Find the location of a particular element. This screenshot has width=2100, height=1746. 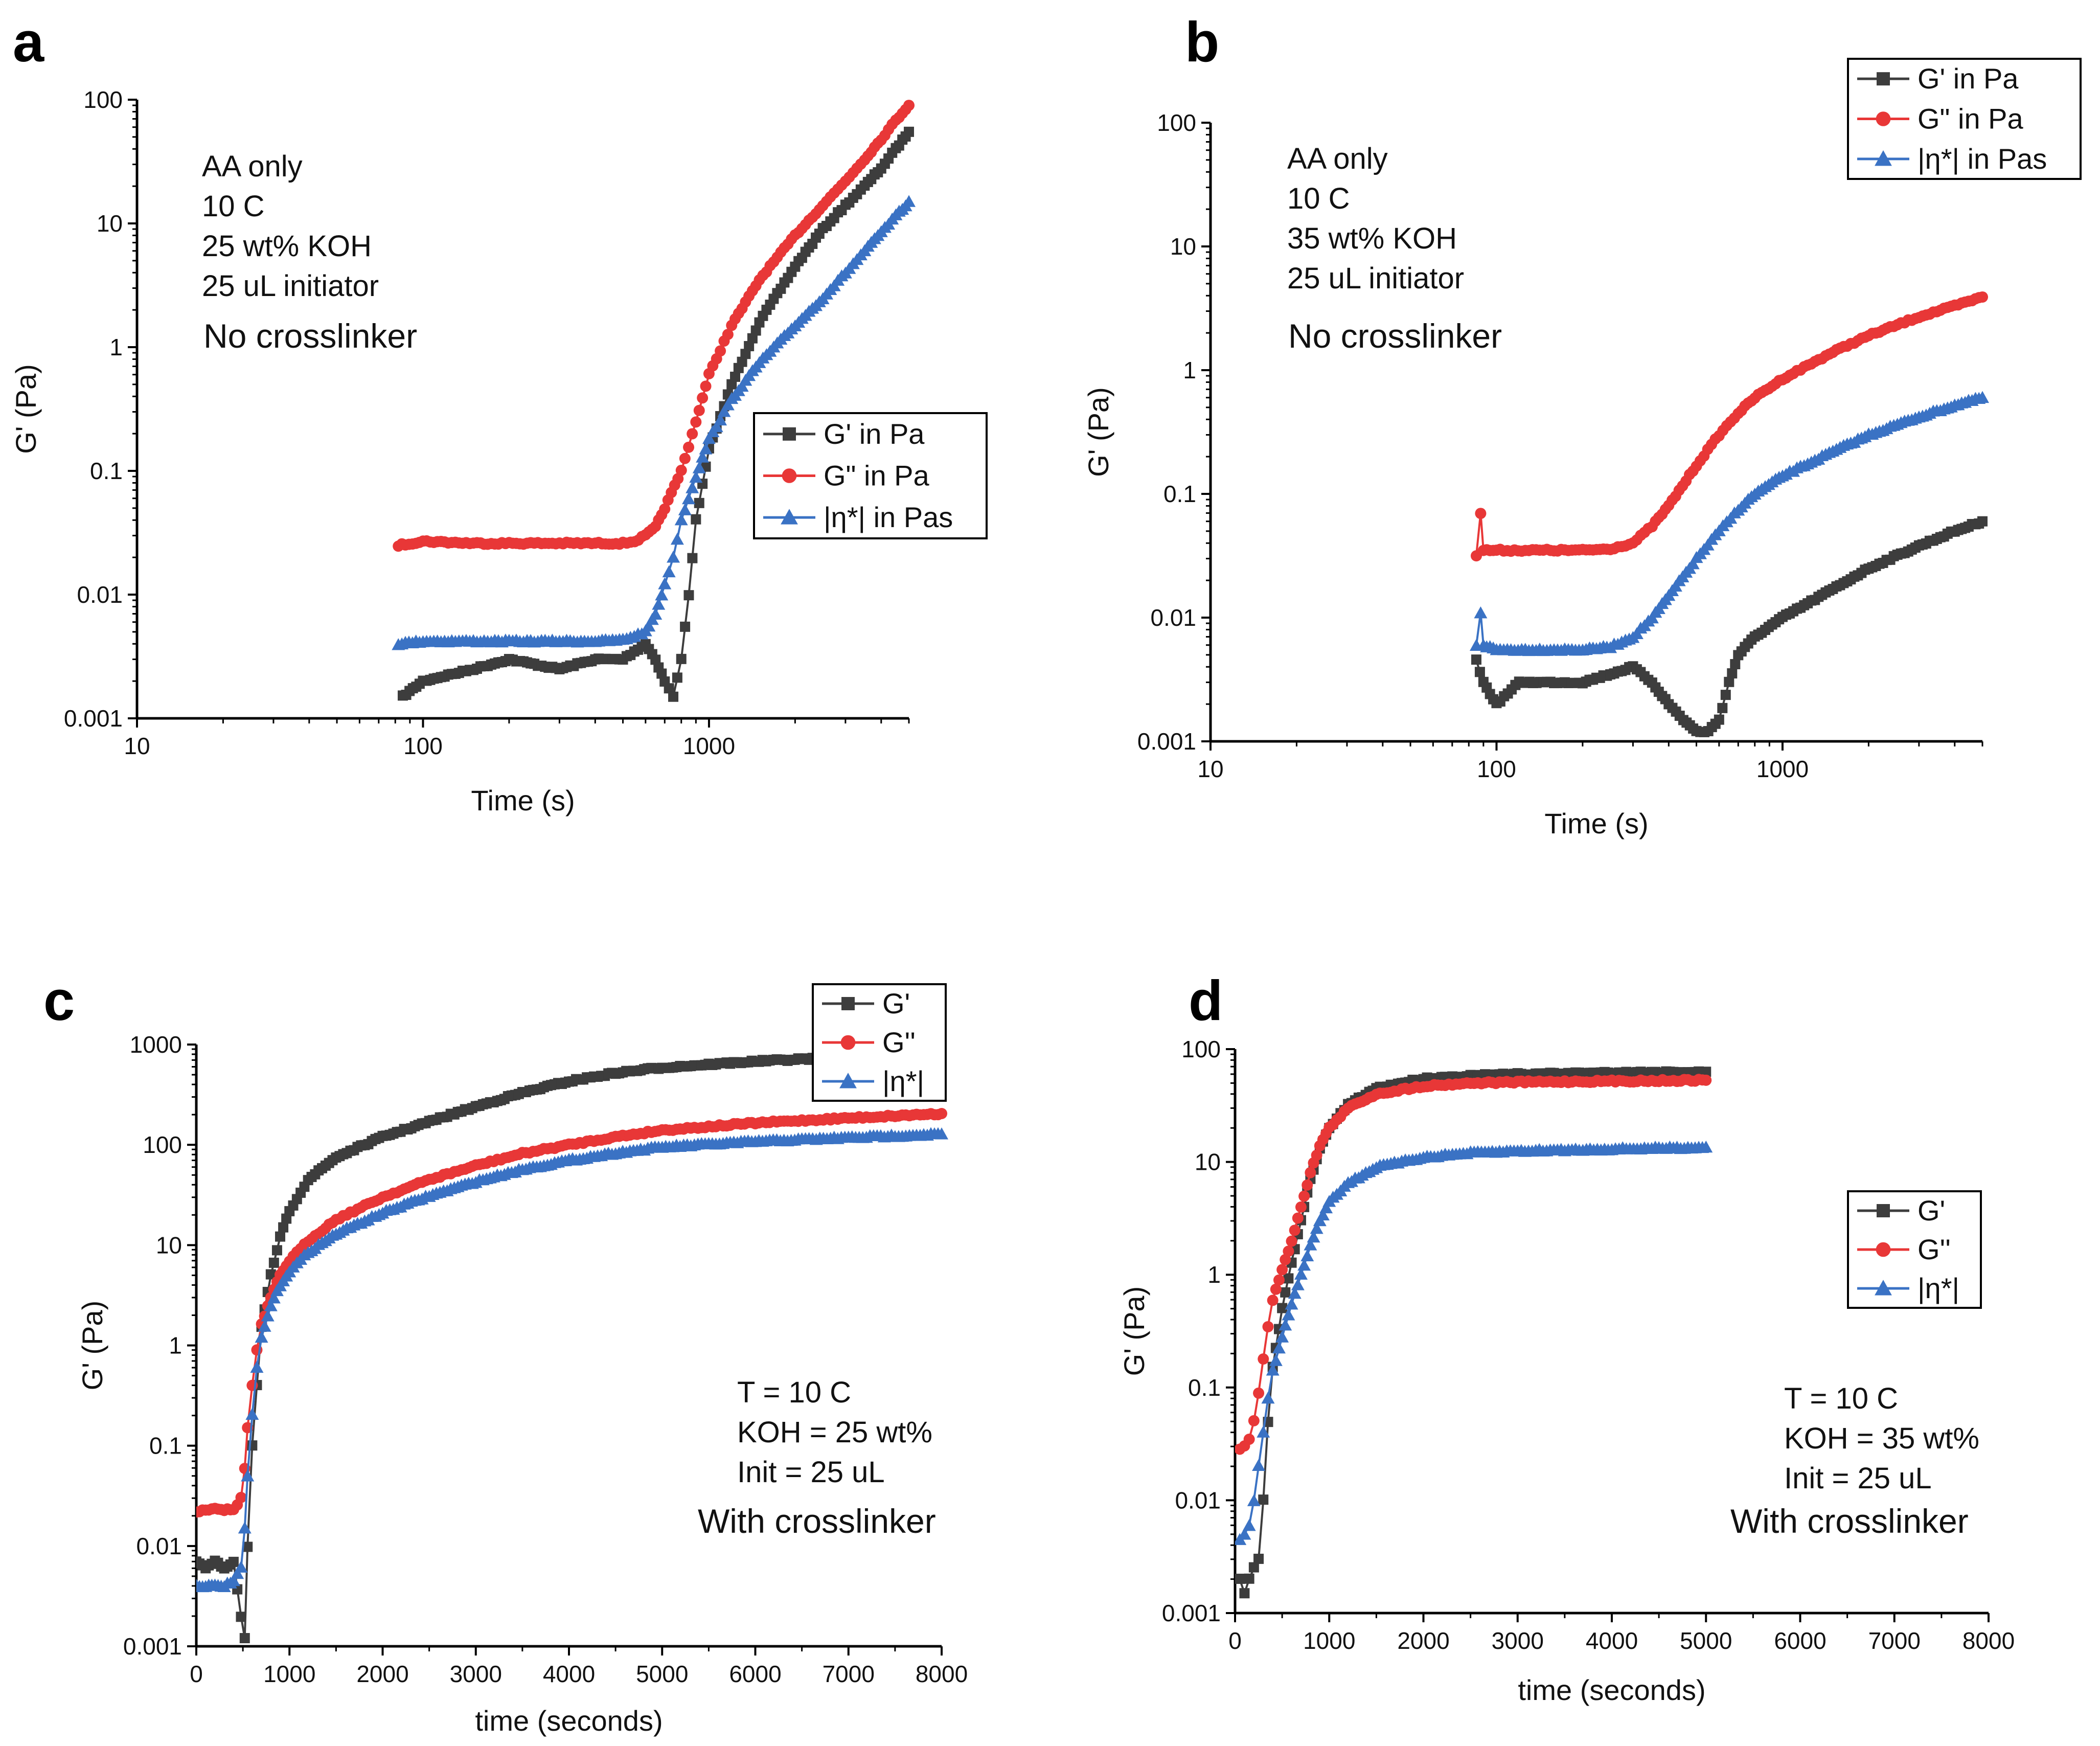

annotation: 10 C is located at coordinates (233, 206).